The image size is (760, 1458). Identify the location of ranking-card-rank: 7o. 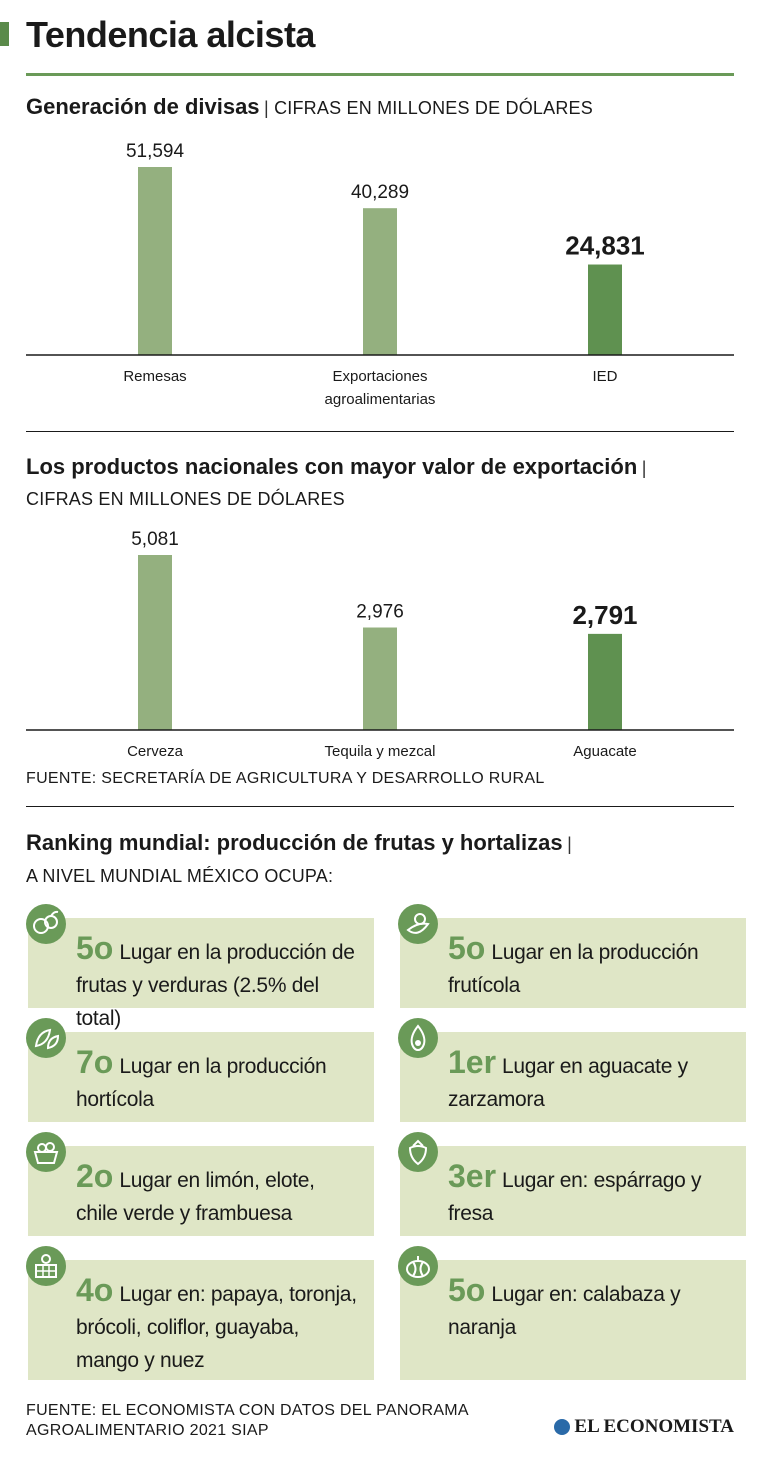
(95, 1062).